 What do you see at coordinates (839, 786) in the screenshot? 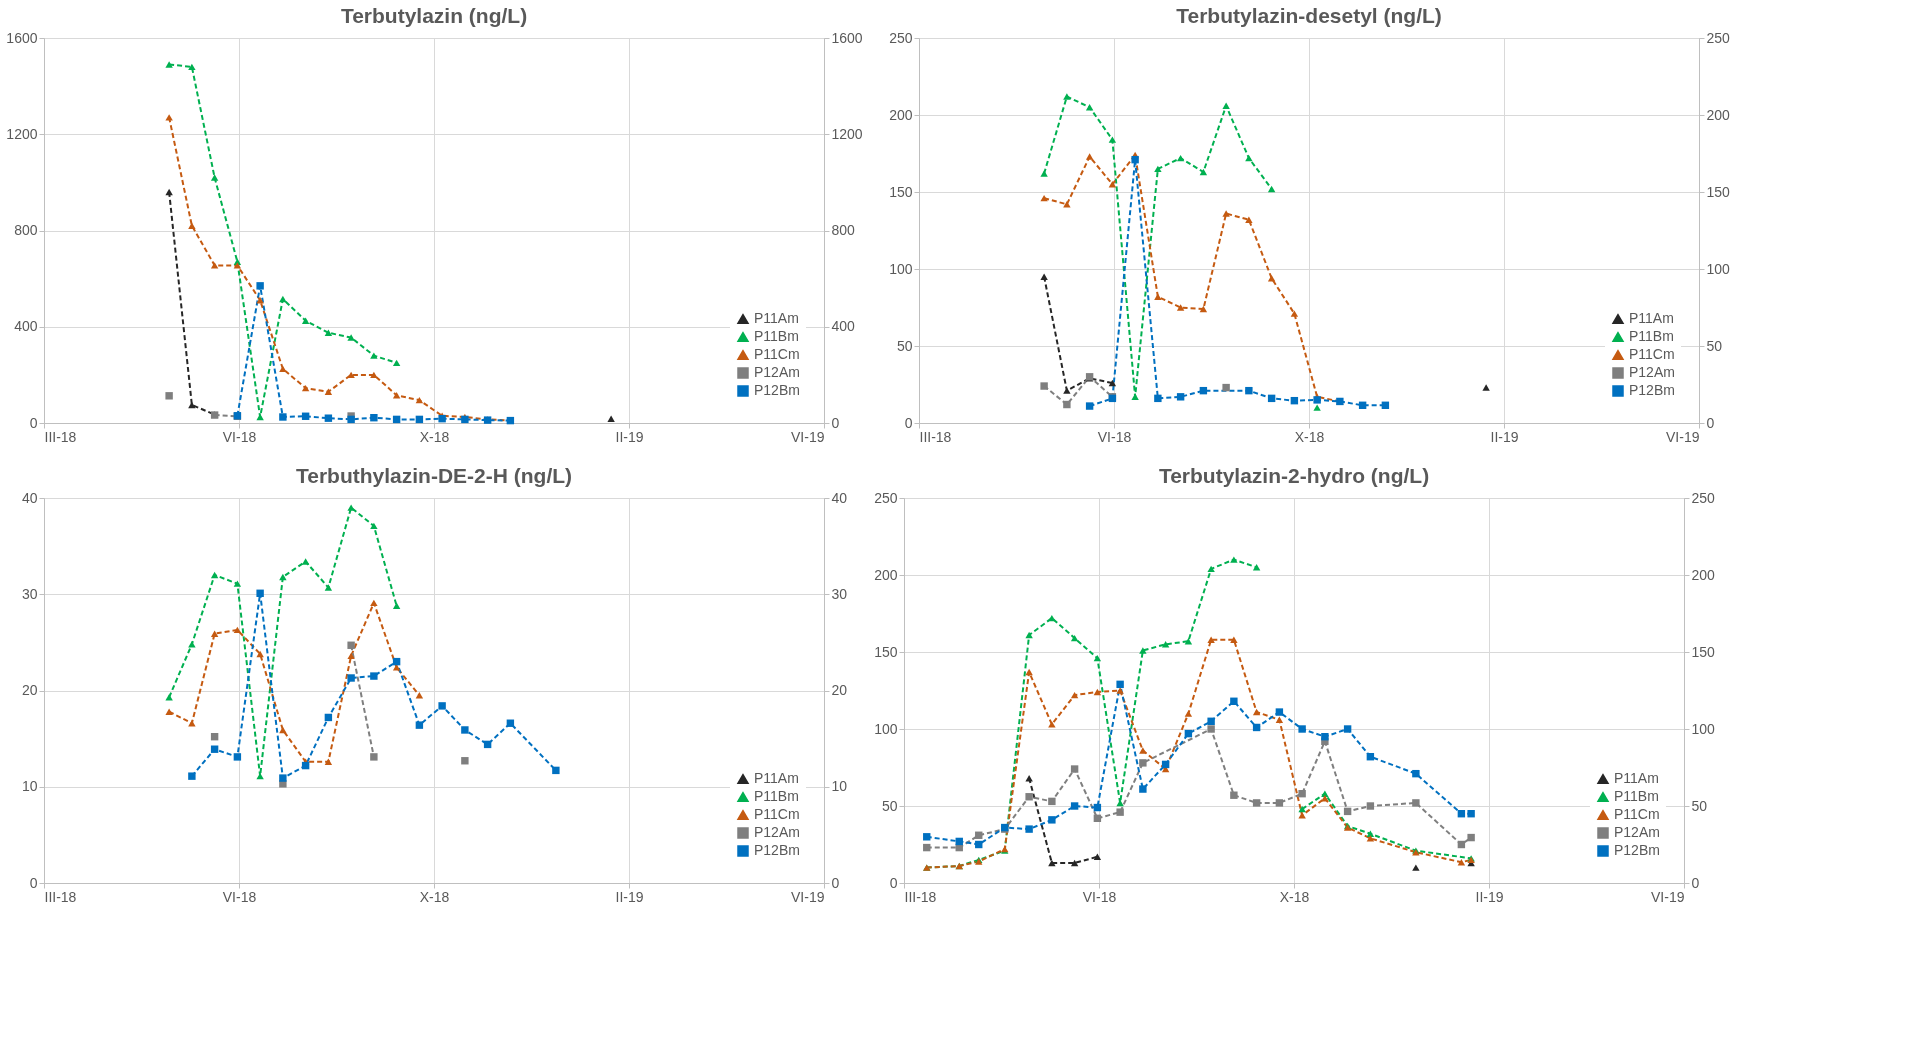
I see `y2-tick-label: 10` at bounding box center [839, 786].